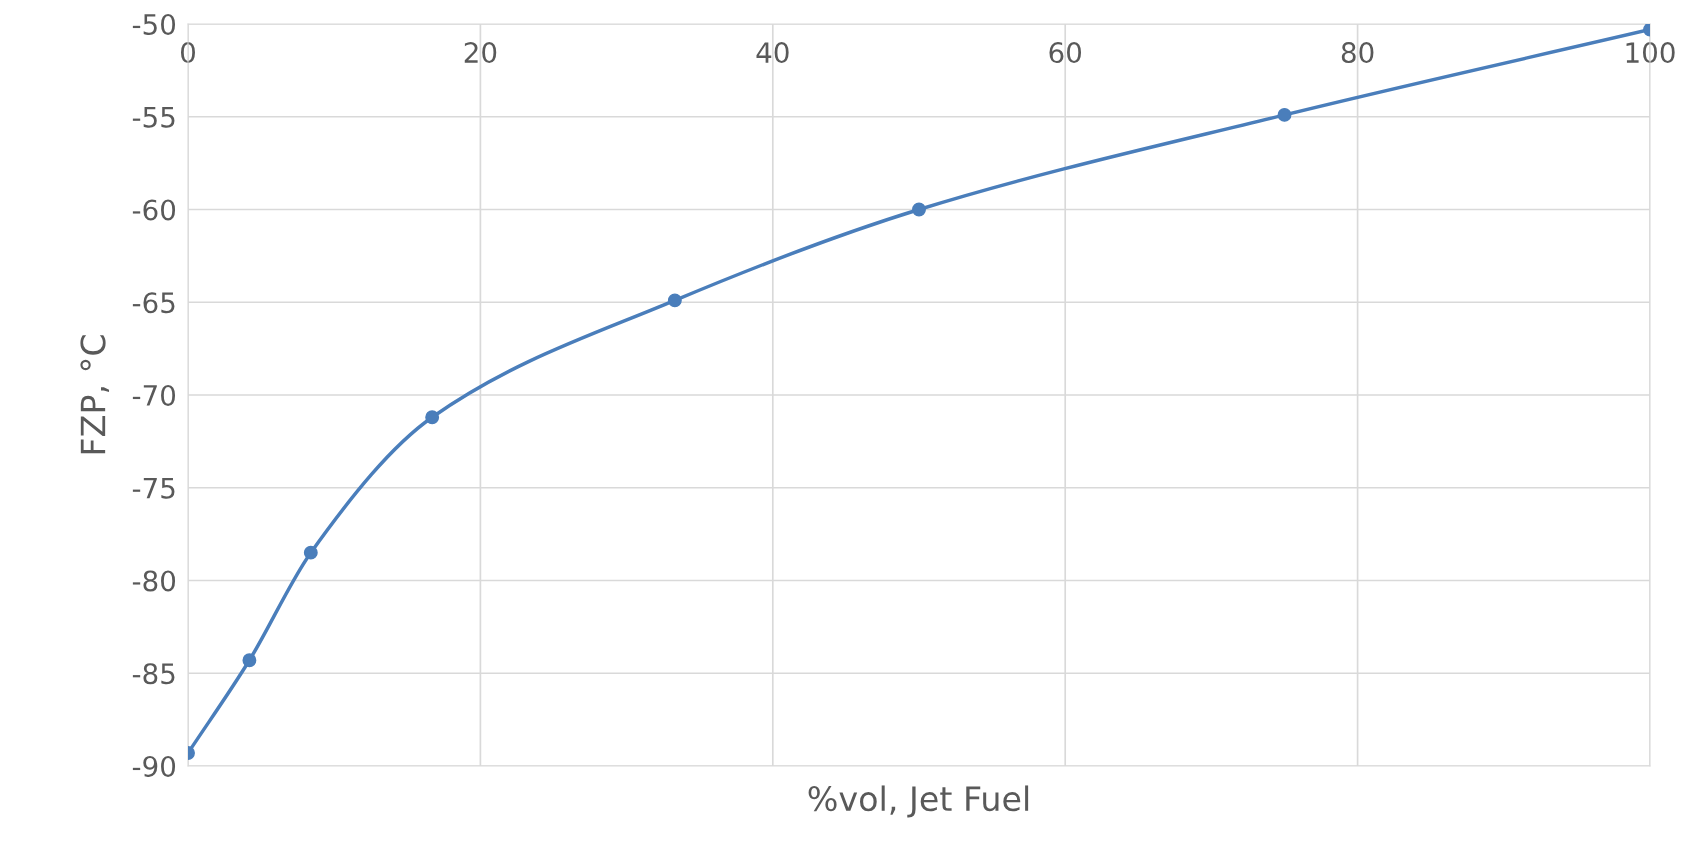 The width and height of the screenshot is (1697, 851). I want to click on y-axis-title: FZP, °C, so click(95, 394).